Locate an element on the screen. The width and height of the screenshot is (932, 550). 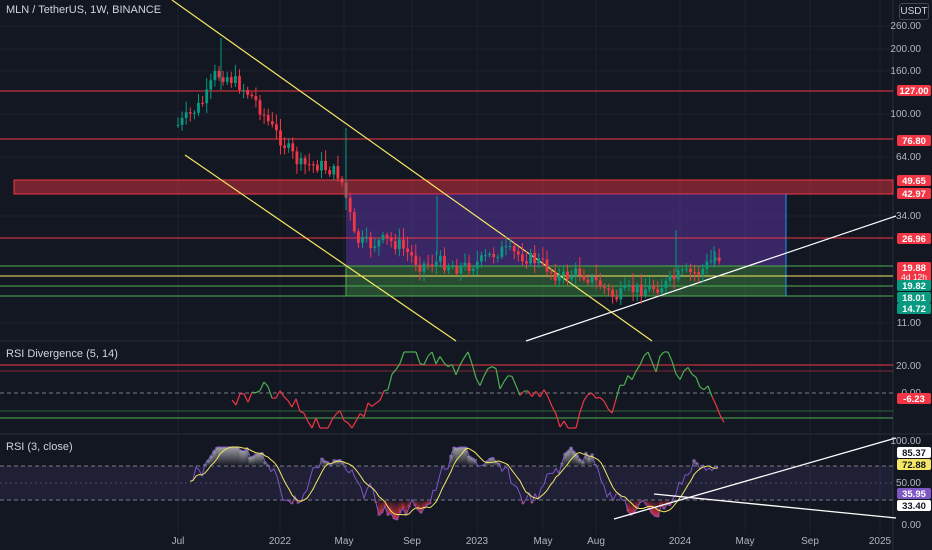
symbol-title: MLN / TetherUS, 1W, BINANCE is located at coordinates (84, 10).